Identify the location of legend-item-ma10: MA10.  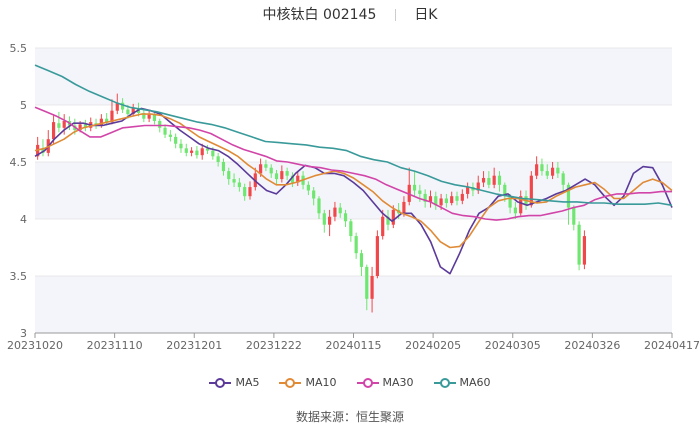
(308, 382).